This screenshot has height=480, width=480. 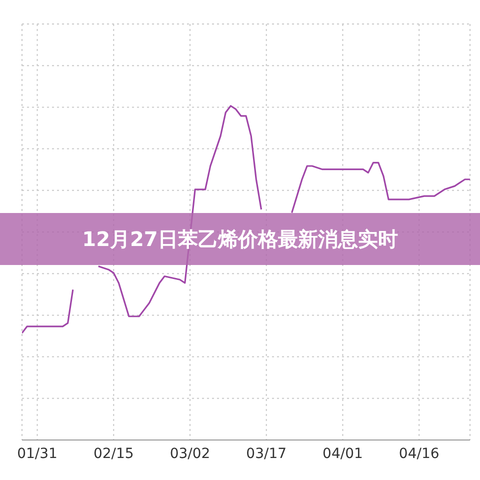 What do you see at coordinates (113, 454) in the screenshot?
I see `x-tick-label: 02/15` at bounding box center [113, 454].